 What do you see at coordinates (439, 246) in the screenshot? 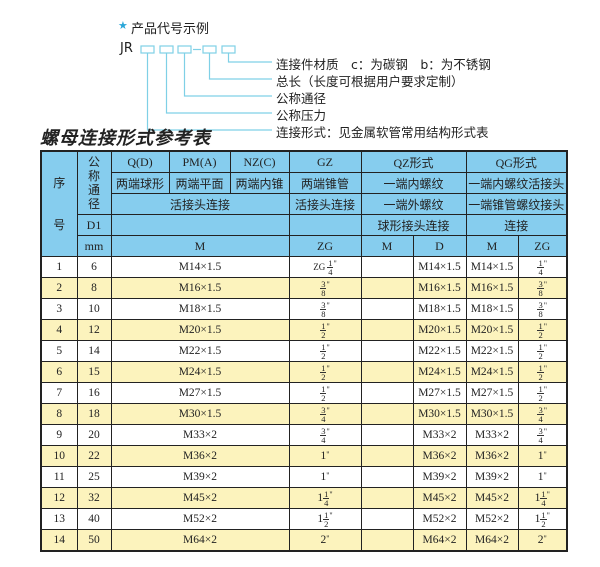
I see `header-cell: D` at bounding box center [439, 246].